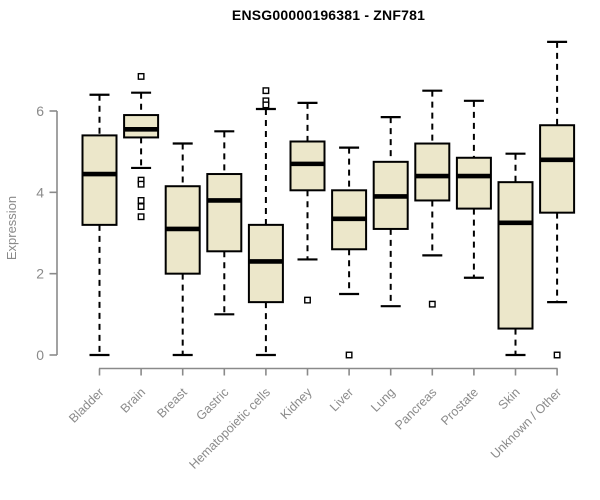 Image resolution: width=600 pixels, height=500 pixels. What do you see at coordinates (509, 398) in the screenshot?
I see `x-tick-label: Skin` at bounding box center [509, 398].